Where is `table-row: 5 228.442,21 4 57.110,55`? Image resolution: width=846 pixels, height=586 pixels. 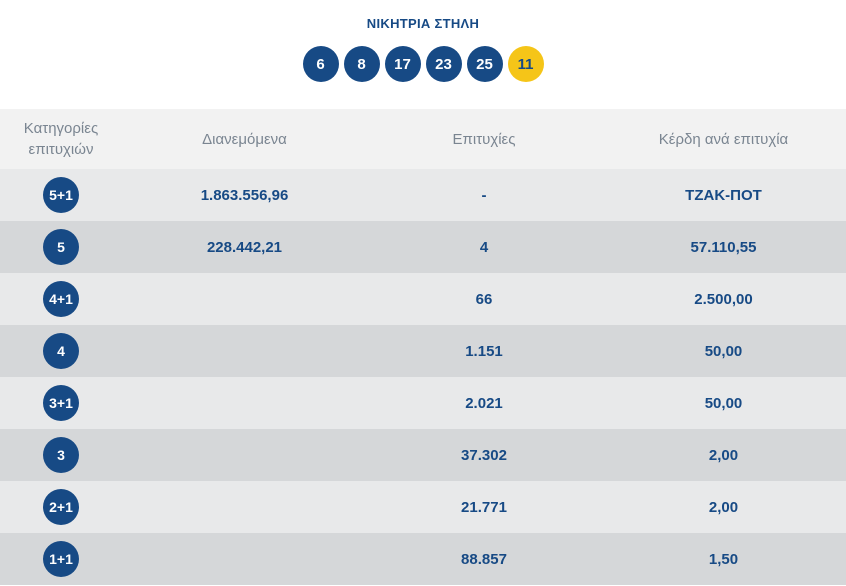 table-row: 5 228.442,21 4 57.110,55 is located at coordinates (423, 247).